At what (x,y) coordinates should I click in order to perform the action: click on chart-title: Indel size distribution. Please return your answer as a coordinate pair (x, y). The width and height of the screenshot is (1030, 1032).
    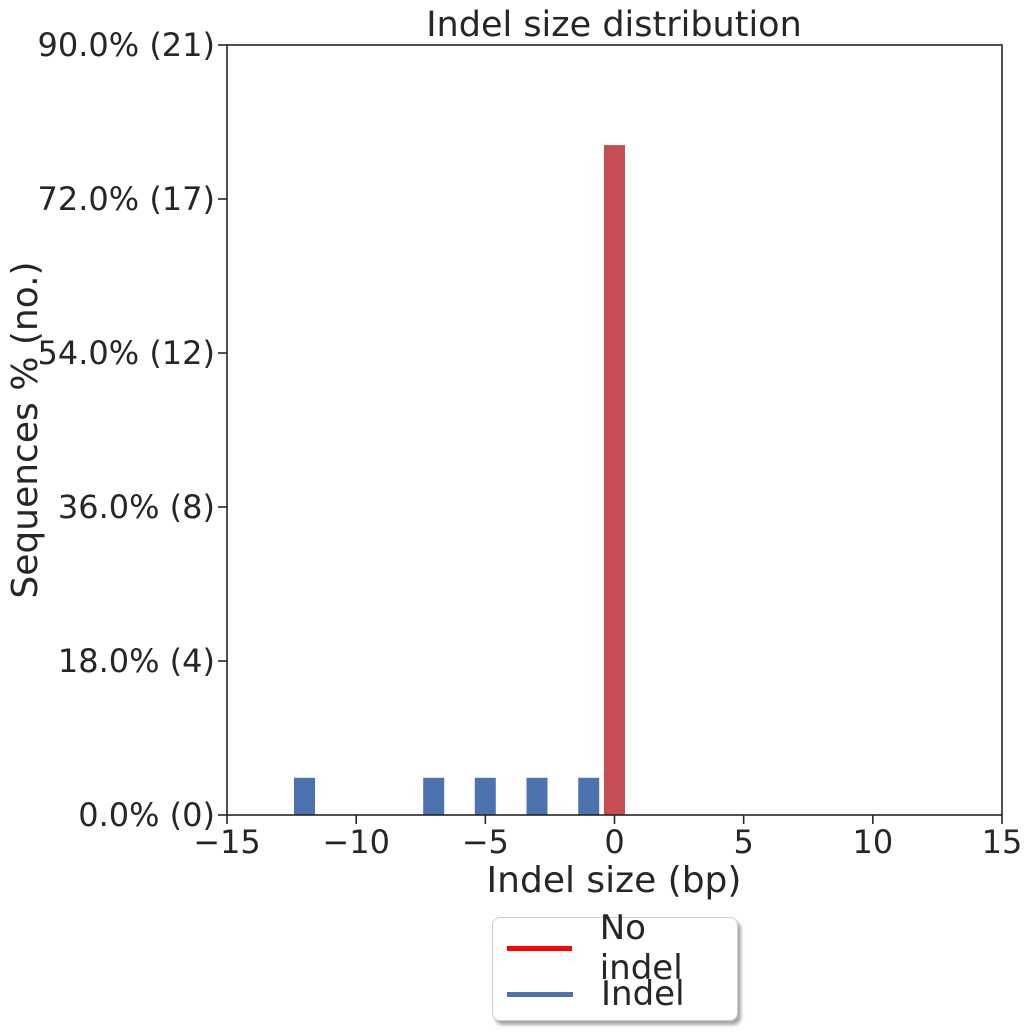
    Looking at the image, I should click on (614, 25).